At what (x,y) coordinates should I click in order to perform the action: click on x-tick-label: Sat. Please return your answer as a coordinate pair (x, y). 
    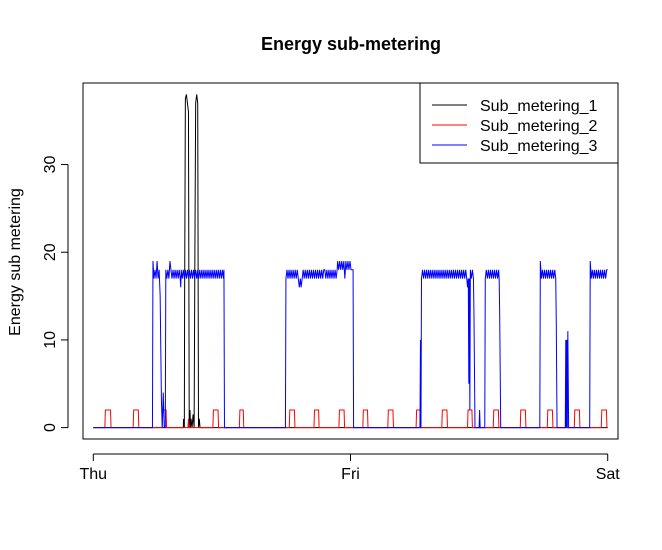
    Looking at the image, I should click on (608, 474).